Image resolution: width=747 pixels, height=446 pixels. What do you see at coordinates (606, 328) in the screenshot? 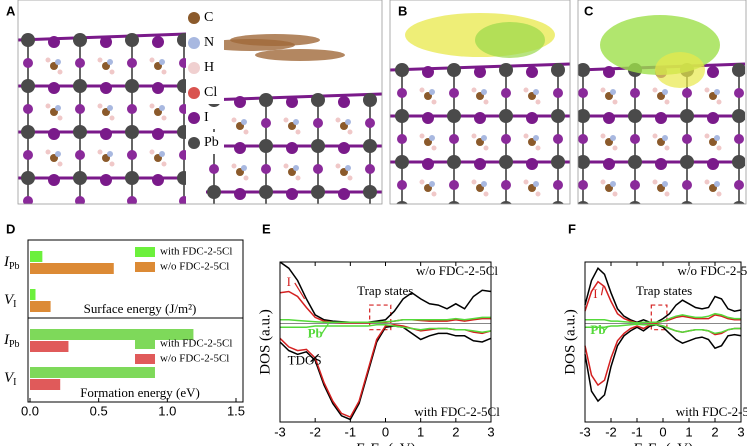
I see `label-arrow` at bounding box center [606, 328].